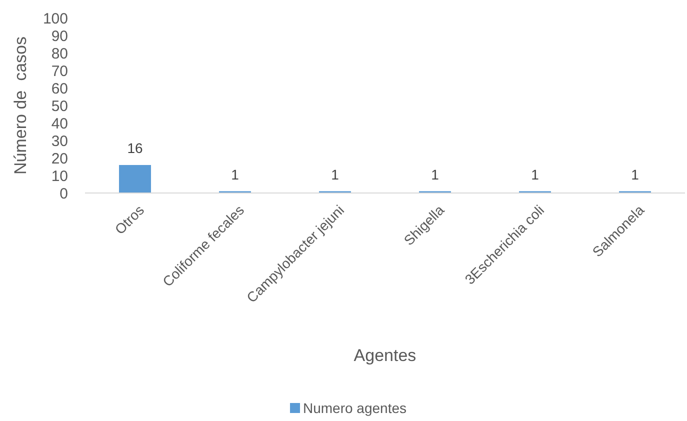 The image size is (687, 421). I want to click on y-tick-label: 40, so click(59, 123).